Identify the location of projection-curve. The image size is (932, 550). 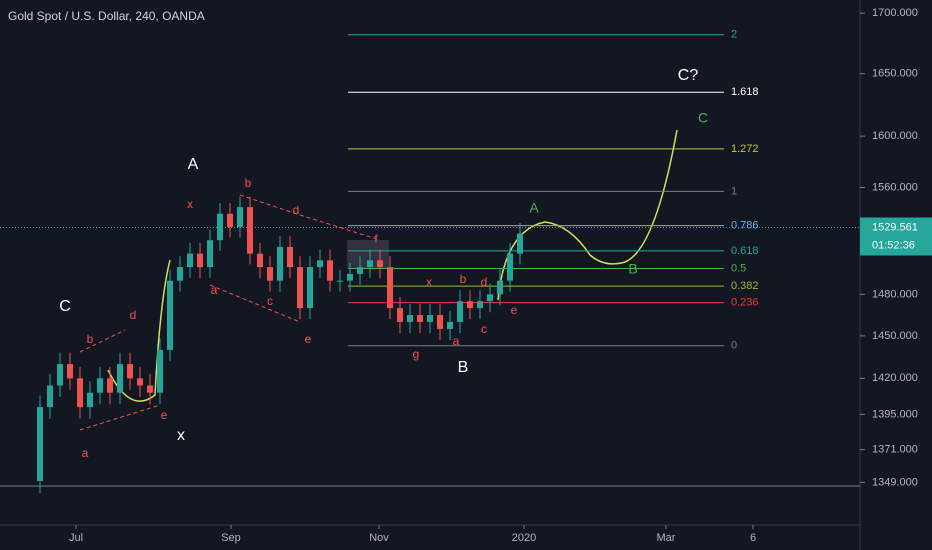
(139, 330).